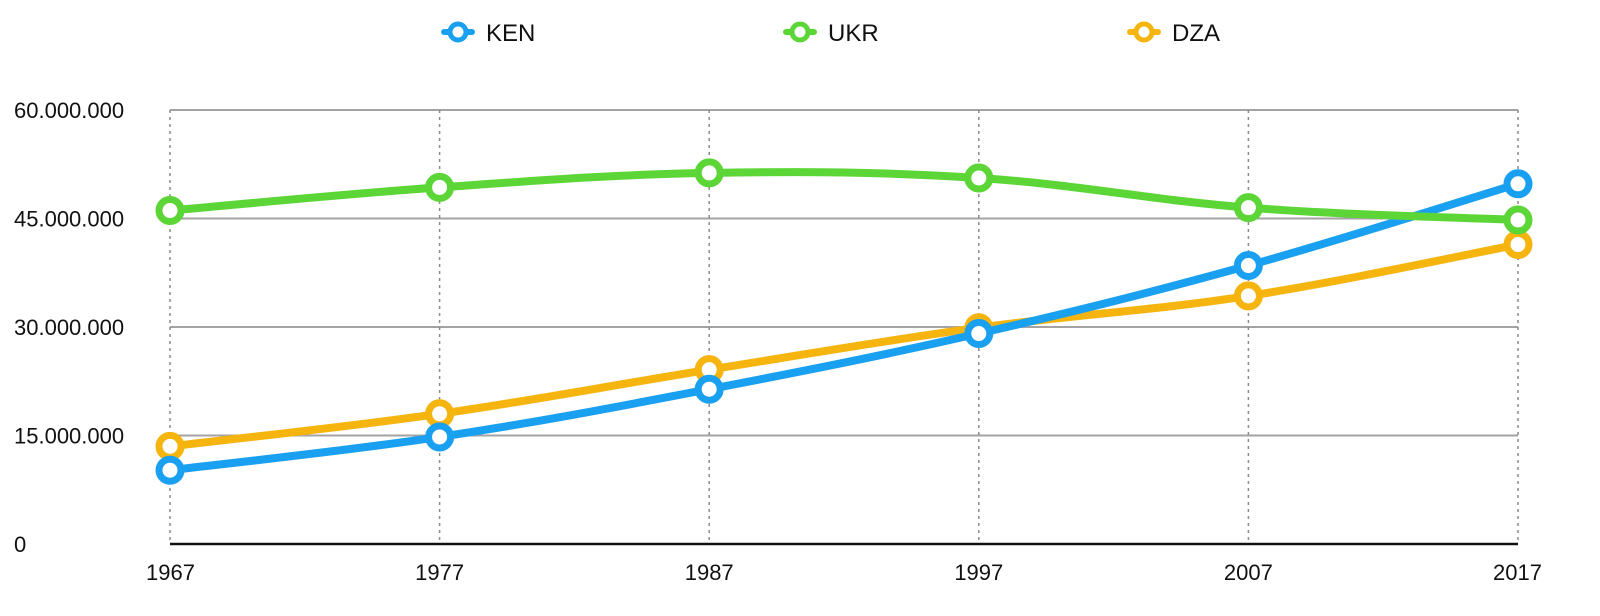 This screenshot has height=616, width=1600. I want to click on legend-item-dza: DZA, so click(1173, 33).